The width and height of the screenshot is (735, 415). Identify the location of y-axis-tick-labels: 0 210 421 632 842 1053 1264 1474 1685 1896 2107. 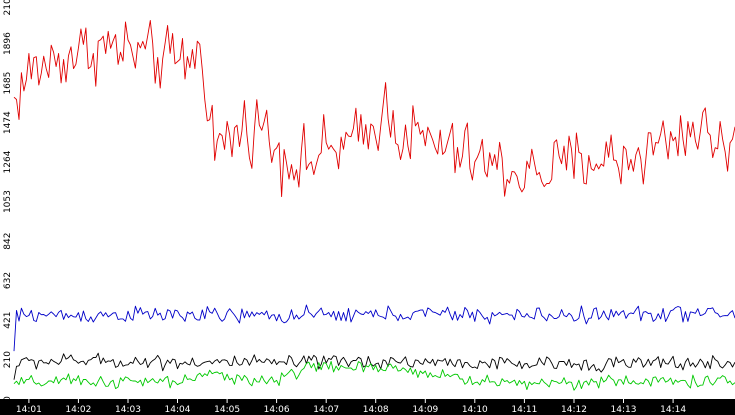
(8, 201).